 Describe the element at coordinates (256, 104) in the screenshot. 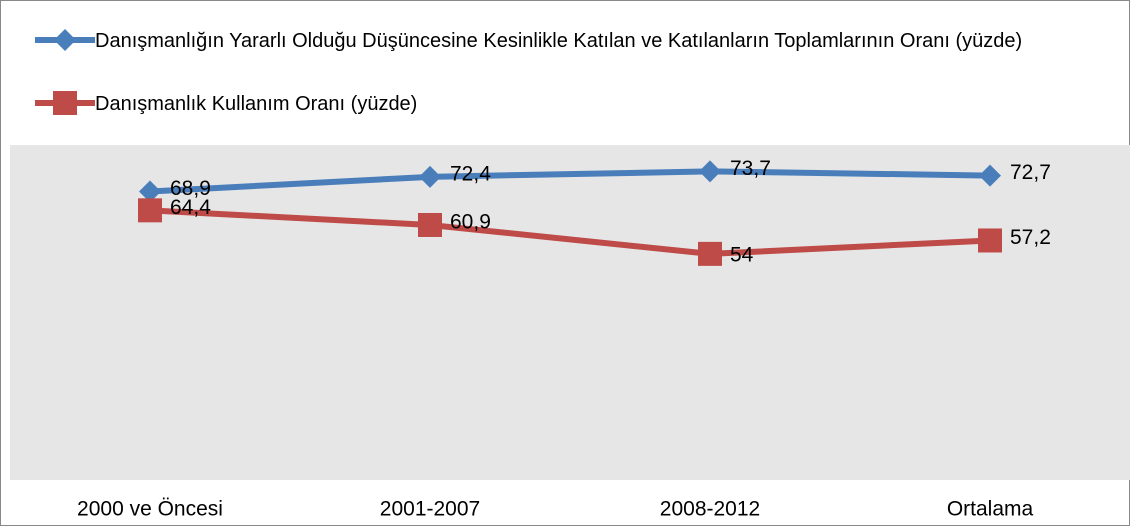

I see `legend-label: Danışmanlık Kullanım Oranı (yüzde)` at that location.